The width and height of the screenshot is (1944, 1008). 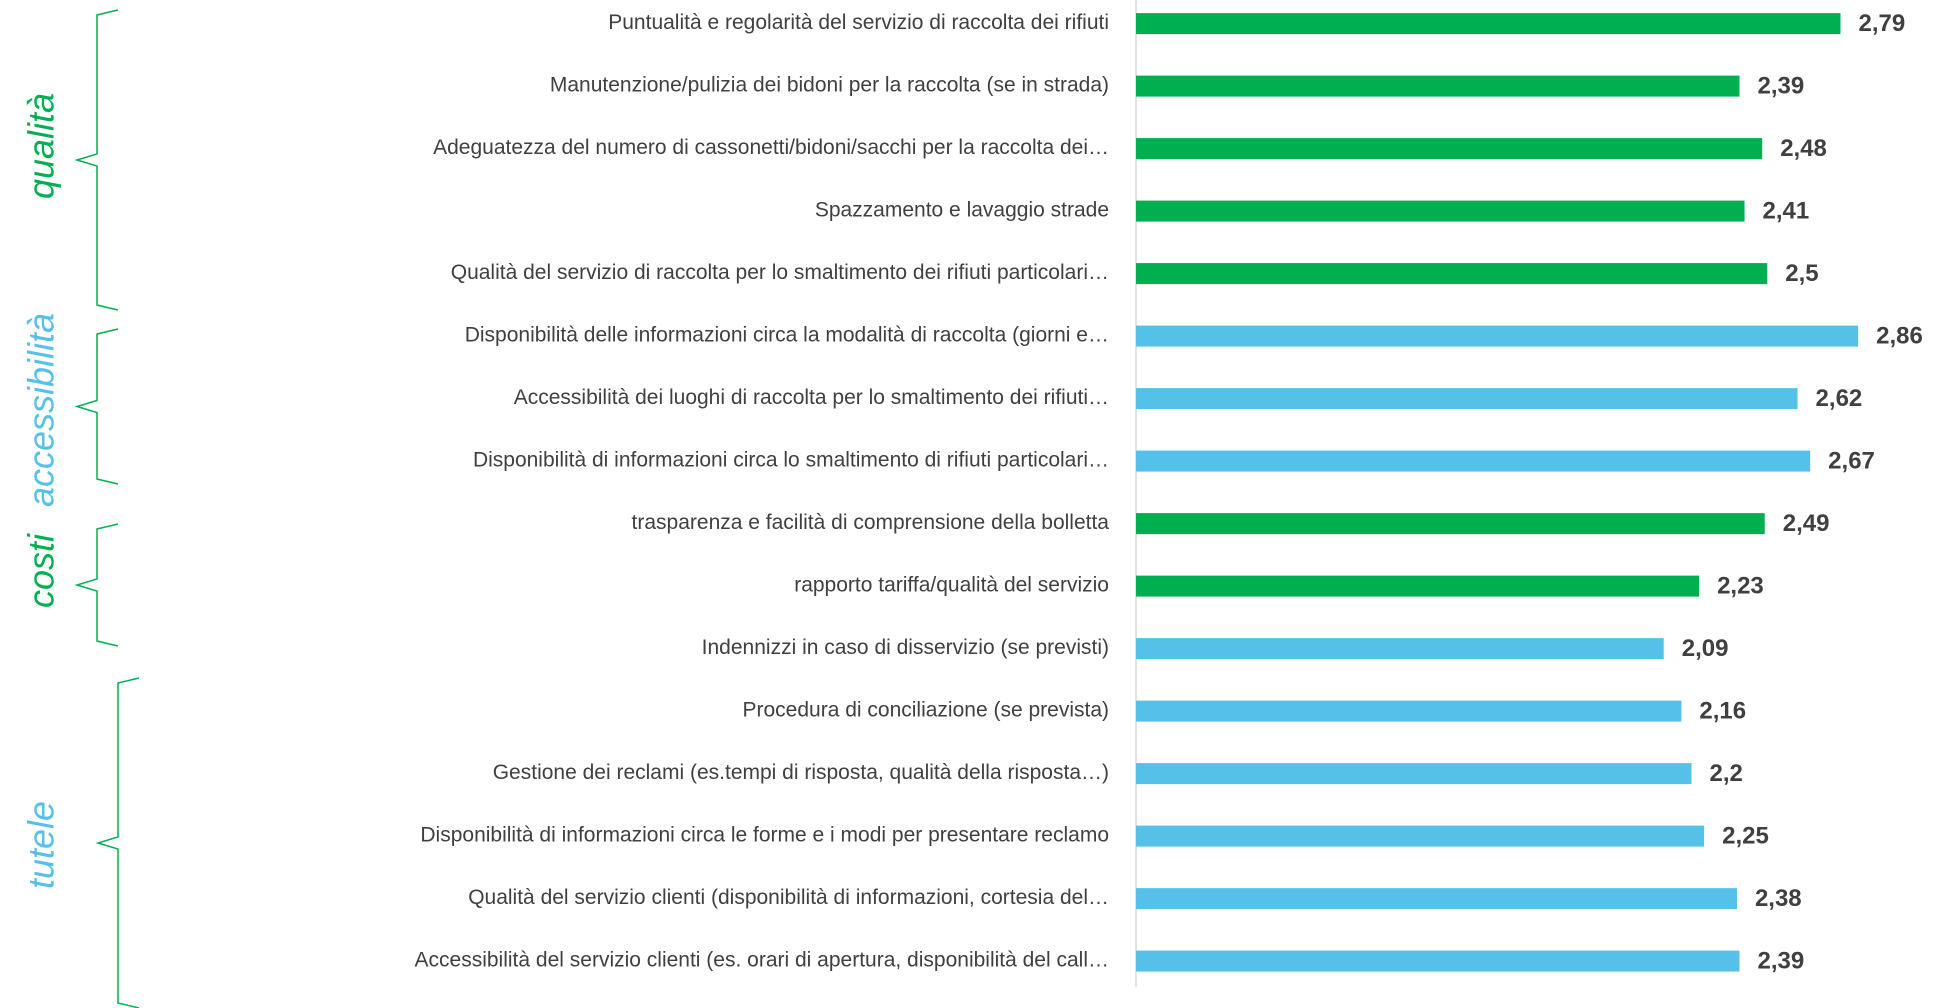 What do you see at coordinates (1786, 210) in the screenshot?
I see `value-label: 2,41` at bounding box center [1786, 210].